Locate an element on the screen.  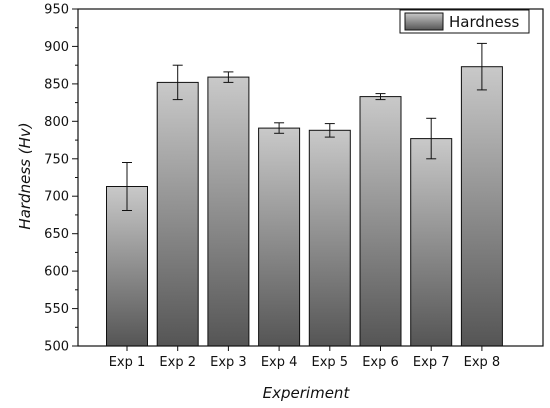
legend: Hardness is located at coordinates (464, 21).